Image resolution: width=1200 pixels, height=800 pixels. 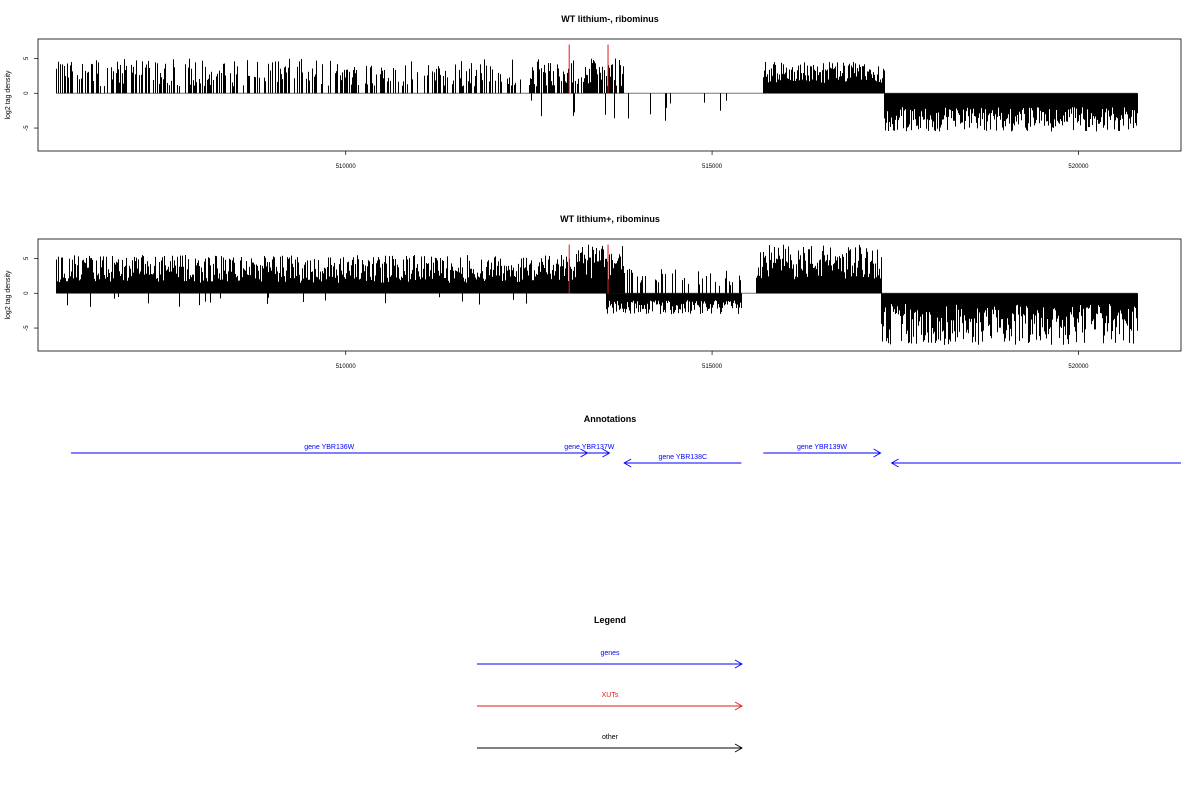 I want to click on gene-label: gene YBR137W, so click(x=589, y=447).